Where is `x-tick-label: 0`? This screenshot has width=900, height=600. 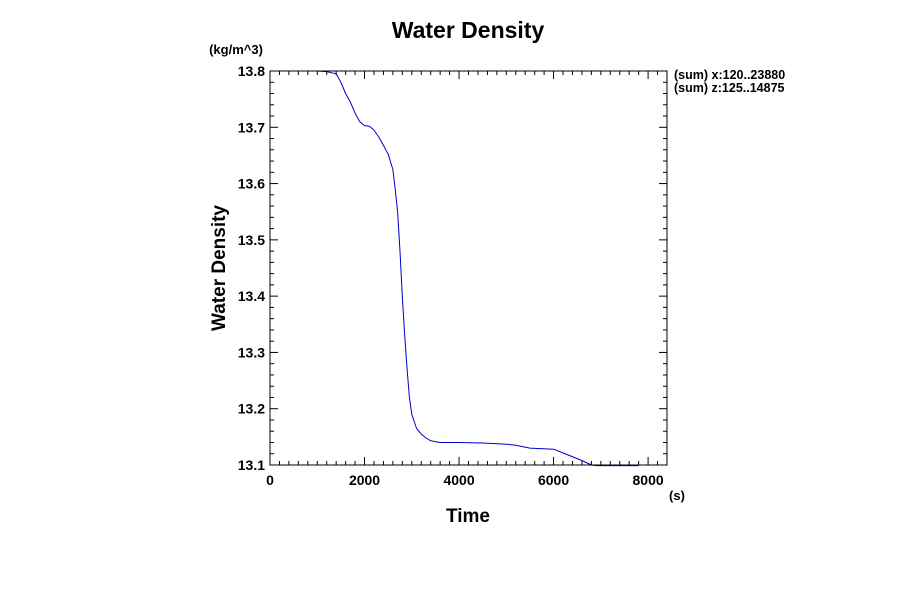 x-tick-label: 0 is located at coordinates (270, 480).